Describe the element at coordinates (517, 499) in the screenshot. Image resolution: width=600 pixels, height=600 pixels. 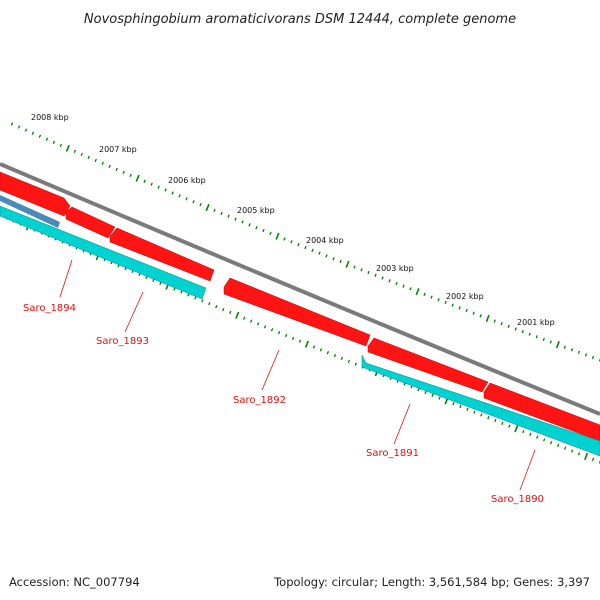
I see `gene-label: Saro_1890` at that location.